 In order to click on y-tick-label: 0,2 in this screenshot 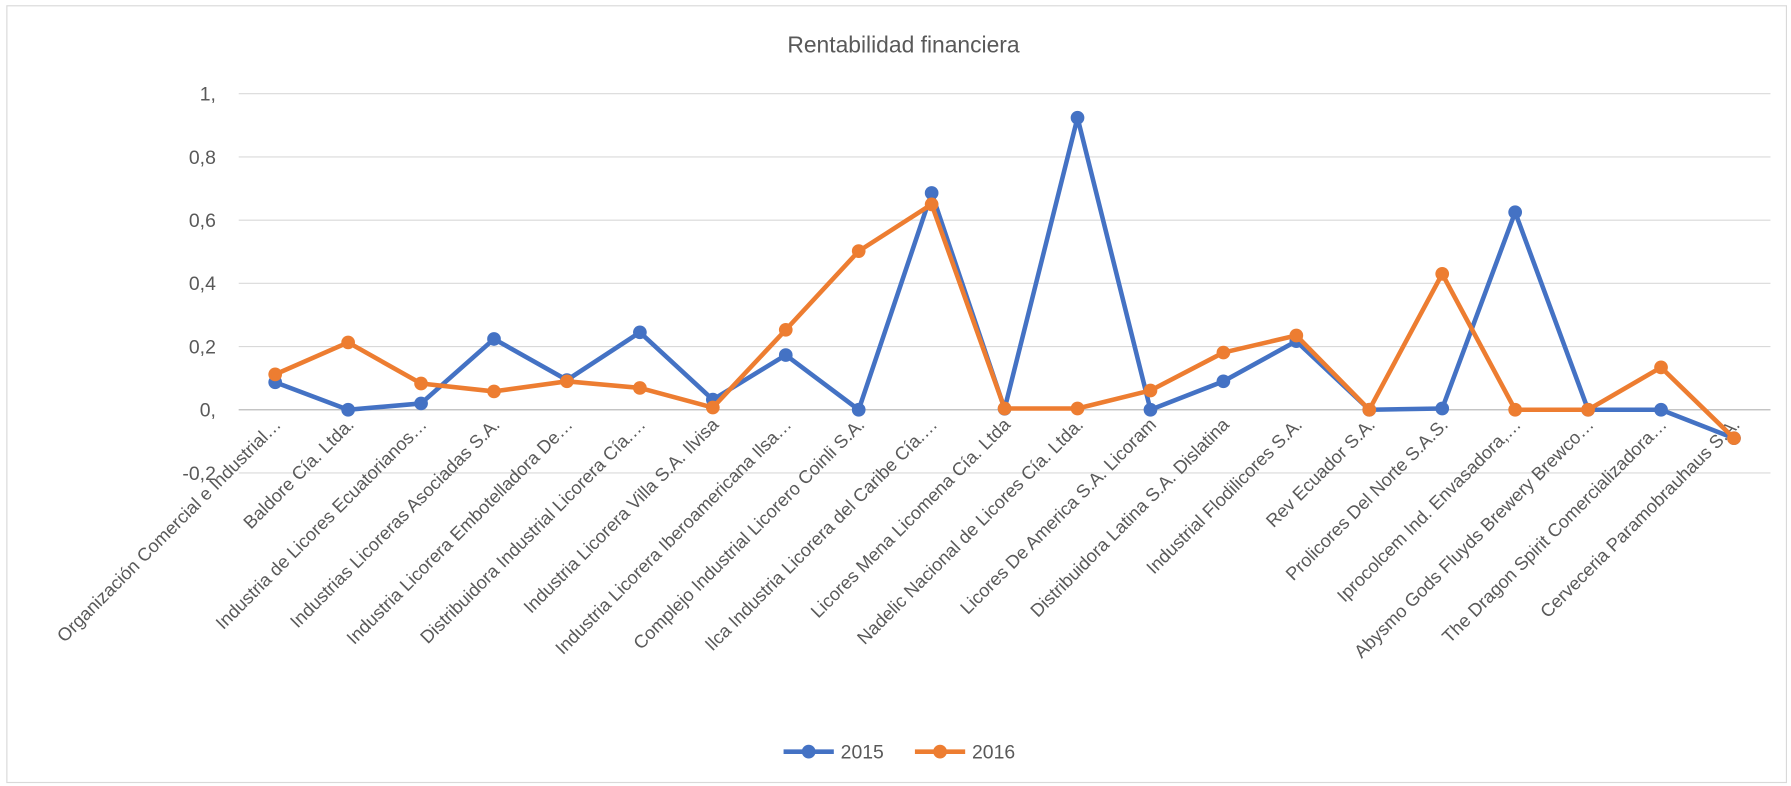, I will do `click(202, 347)`.